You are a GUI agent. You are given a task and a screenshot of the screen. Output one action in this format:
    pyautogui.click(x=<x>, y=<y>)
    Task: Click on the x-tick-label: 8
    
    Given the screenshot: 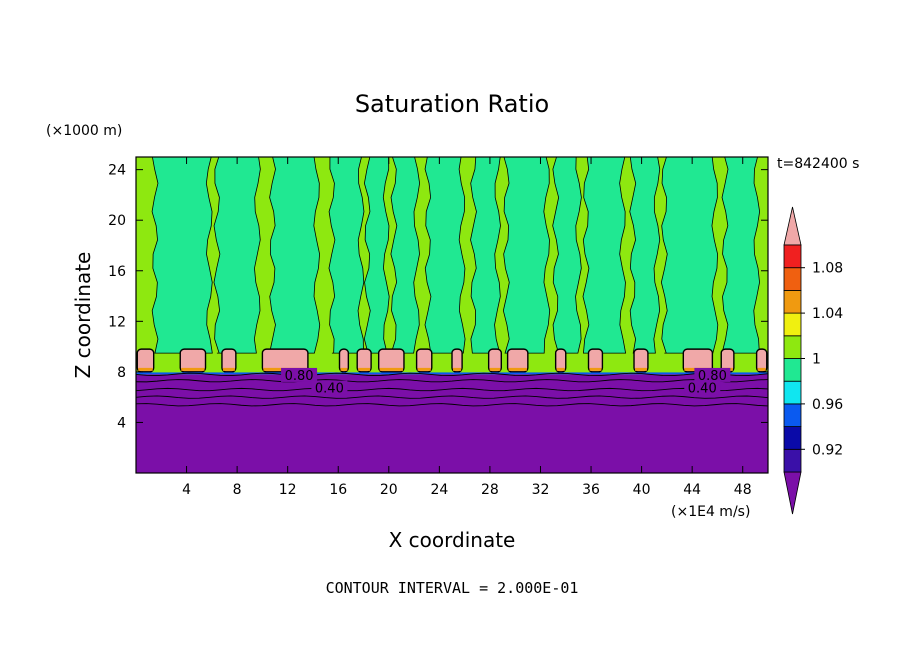 What is the action you would take?
    pyautogui.click(x=237, y=490)
    